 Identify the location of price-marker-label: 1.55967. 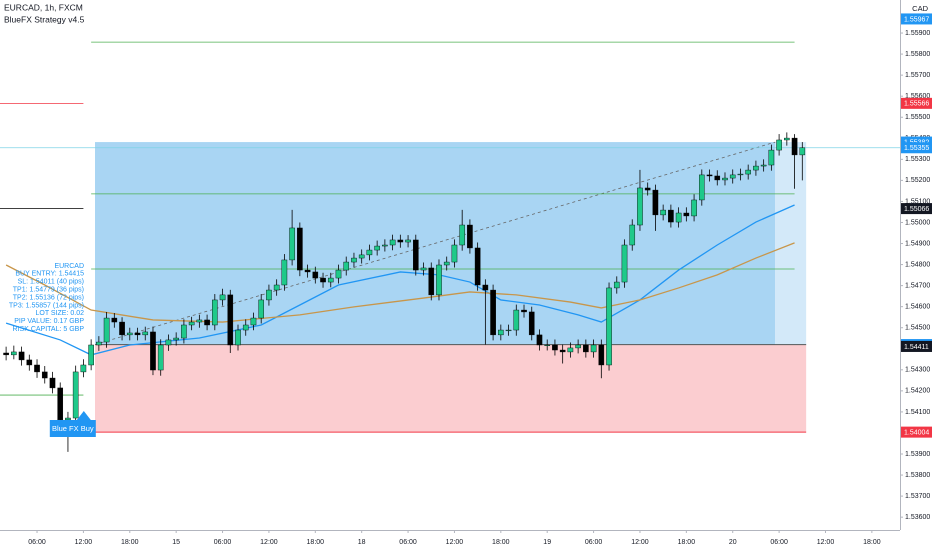
(916, 19).